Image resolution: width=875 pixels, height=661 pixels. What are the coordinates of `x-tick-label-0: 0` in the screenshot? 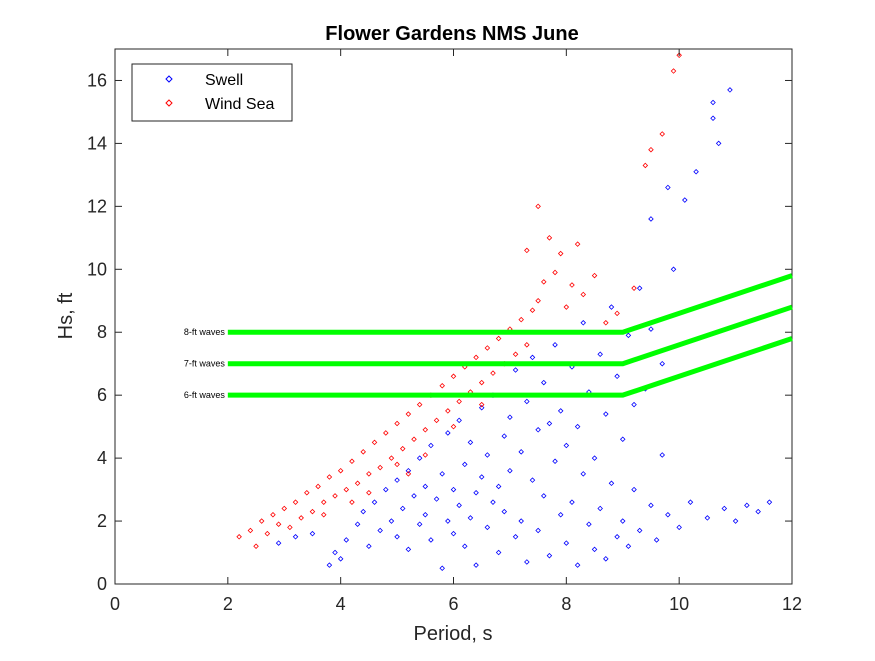 It's located at (115, 604).